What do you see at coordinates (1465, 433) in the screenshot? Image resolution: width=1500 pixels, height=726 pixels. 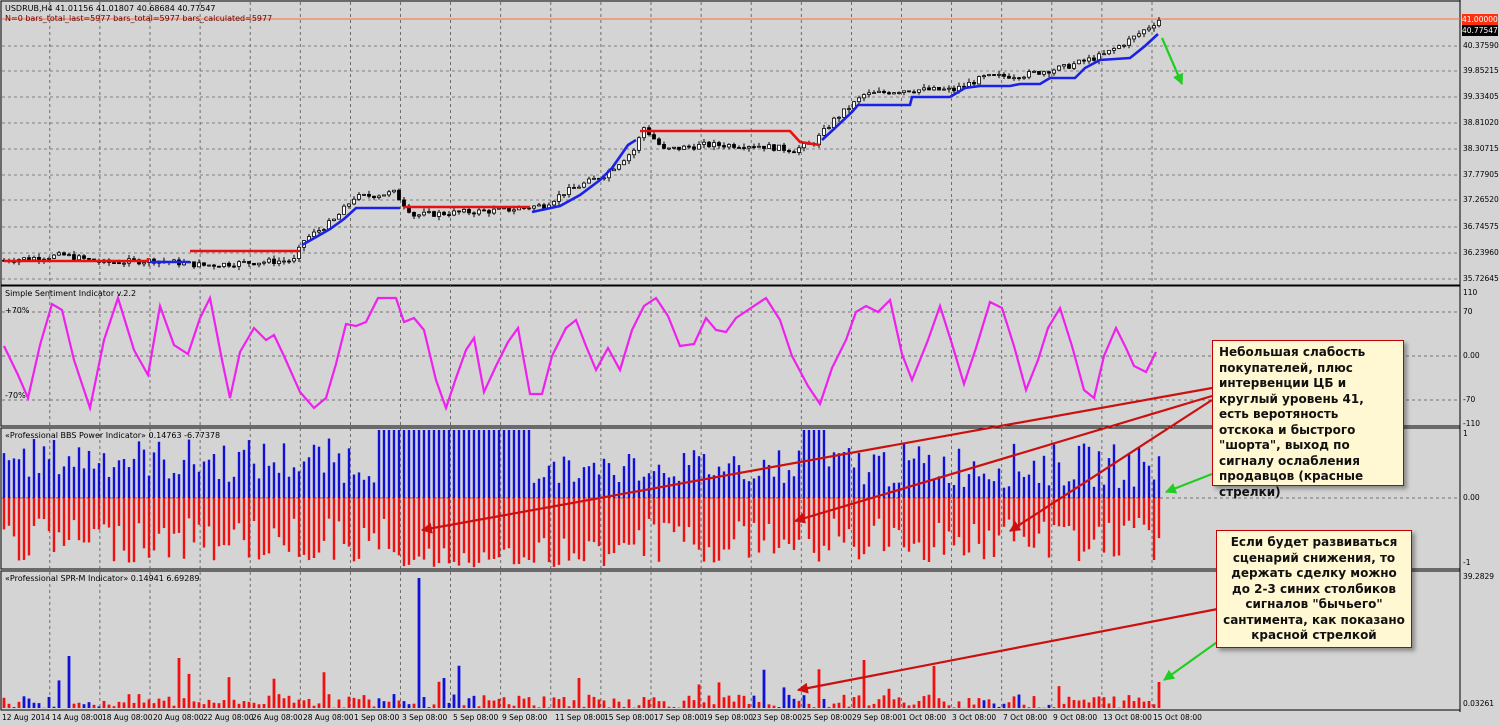 I see `power-axis-label: 1` at bounding box center [1465, 433].